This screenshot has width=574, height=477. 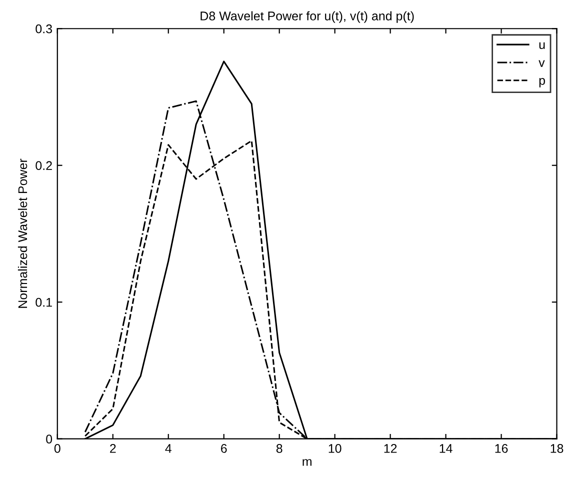 What do you see at coordinates (49, 439) in the screenshot?
I see `y-tick-label: 0` at bounding box center [49, 439].